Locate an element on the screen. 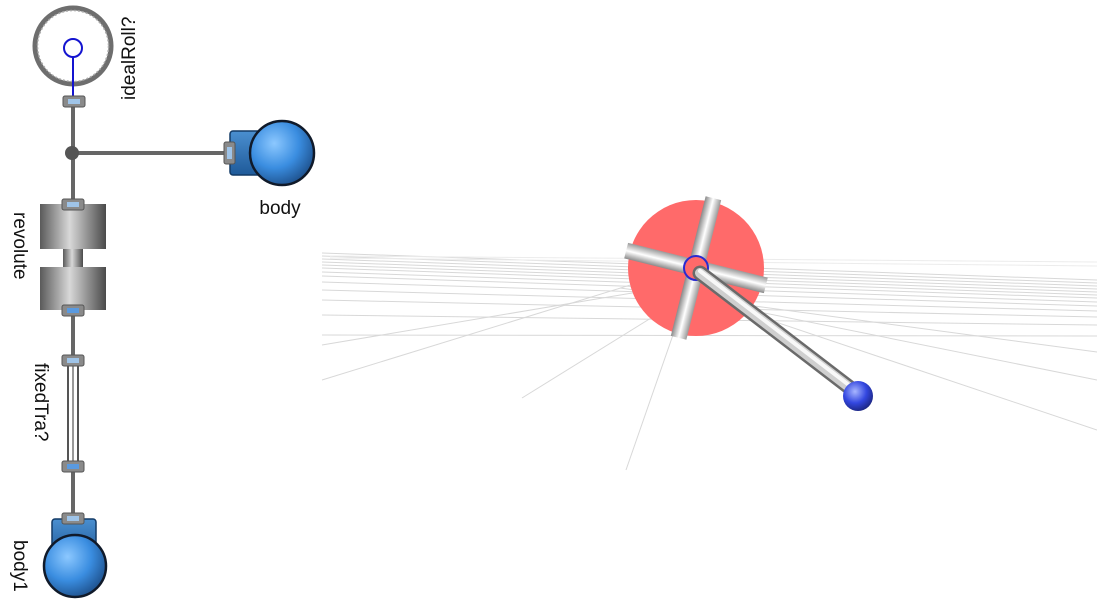 The image size is (1097, 601). connection-junction is located at coordinates (72, 153).